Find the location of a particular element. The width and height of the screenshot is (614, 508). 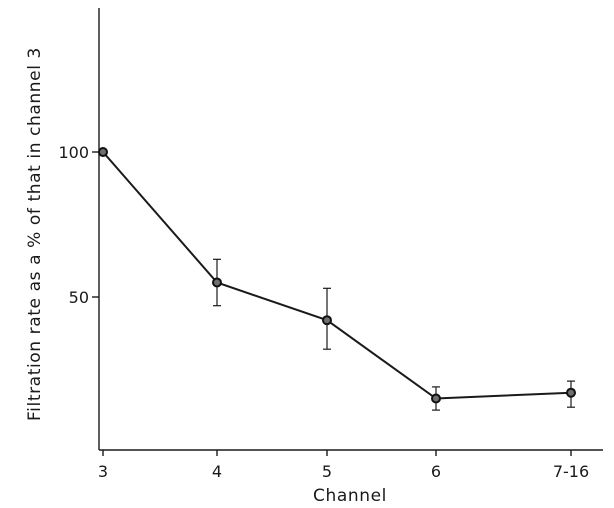

x-tick-label-7-16: 7-16 is located at coordinates (571, 471).